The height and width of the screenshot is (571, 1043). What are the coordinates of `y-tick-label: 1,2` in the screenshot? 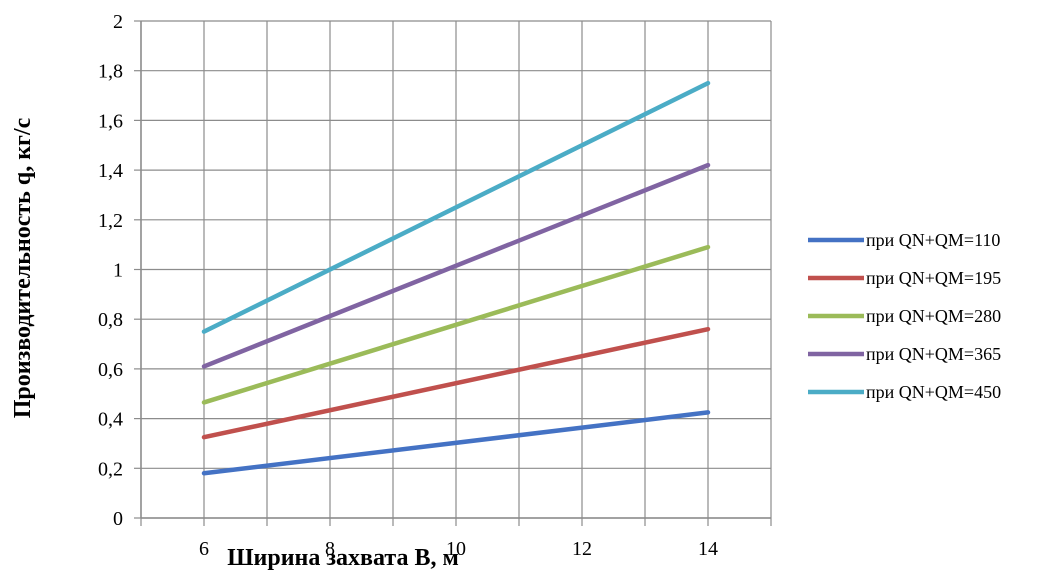 It's located at (110, 221).